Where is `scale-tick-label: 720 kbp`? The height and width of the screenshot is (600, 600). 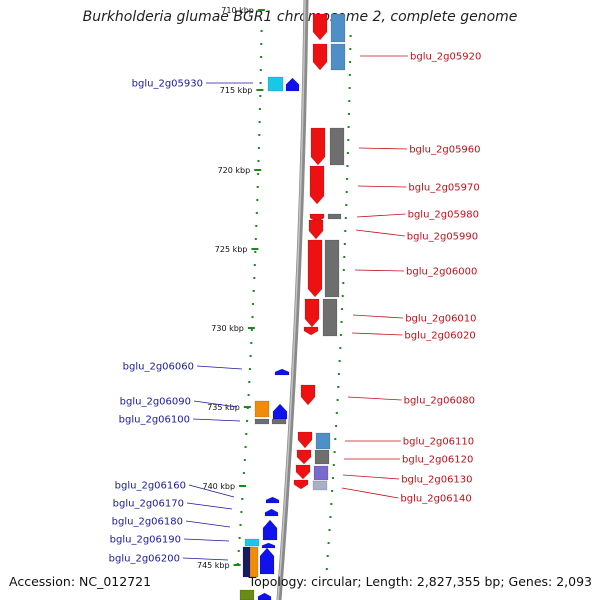 scale-tick-label: 720 kbp is located at coordinates (234, 170).